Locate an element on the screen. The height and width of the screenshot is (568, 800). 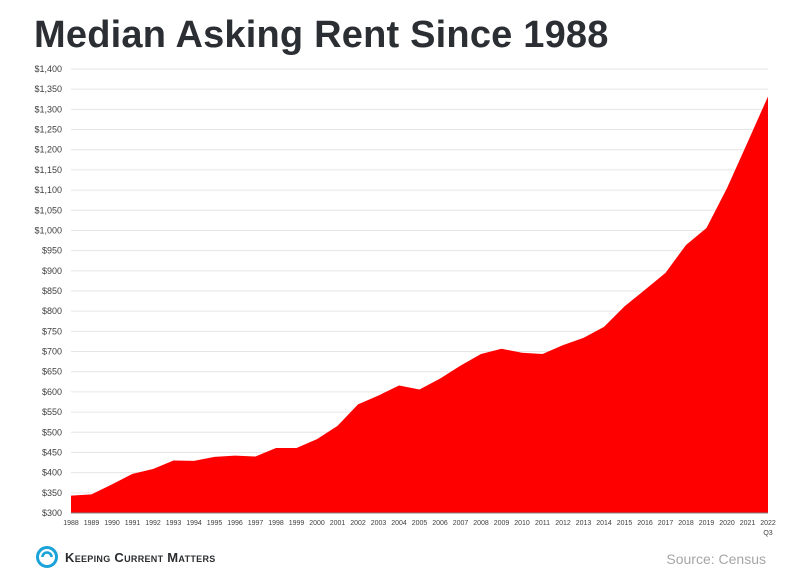
x-tick-label: 1991 is located at coordinates (133, 523).